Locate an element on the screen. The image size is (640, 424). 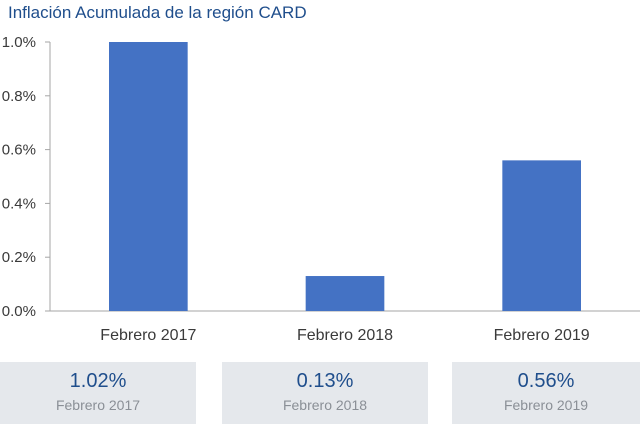
summary-card-2019: 0.56% Febrero 2019 is located at coordinates (546, 393).